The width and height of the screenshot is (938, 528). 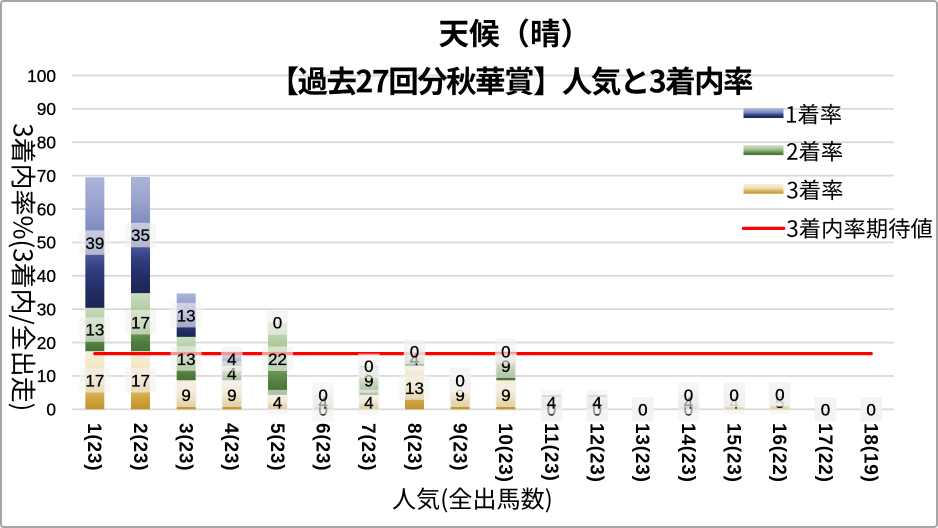 What do you see at coordinates (596, 453) in the screenshot?
I see `svg-text: 12(23)` at bounding box center [596, 453].